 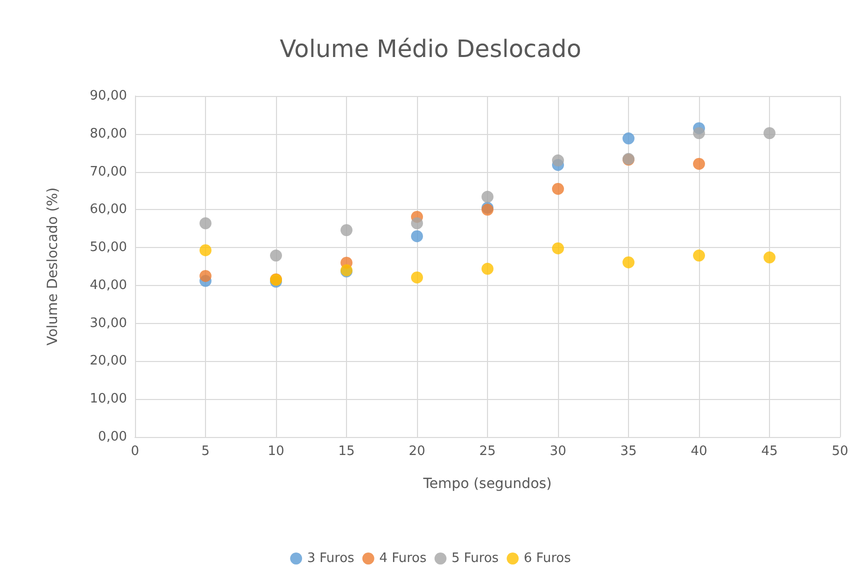 I want to click on y-tick-label: 60,00, so click(x=108, y=210).